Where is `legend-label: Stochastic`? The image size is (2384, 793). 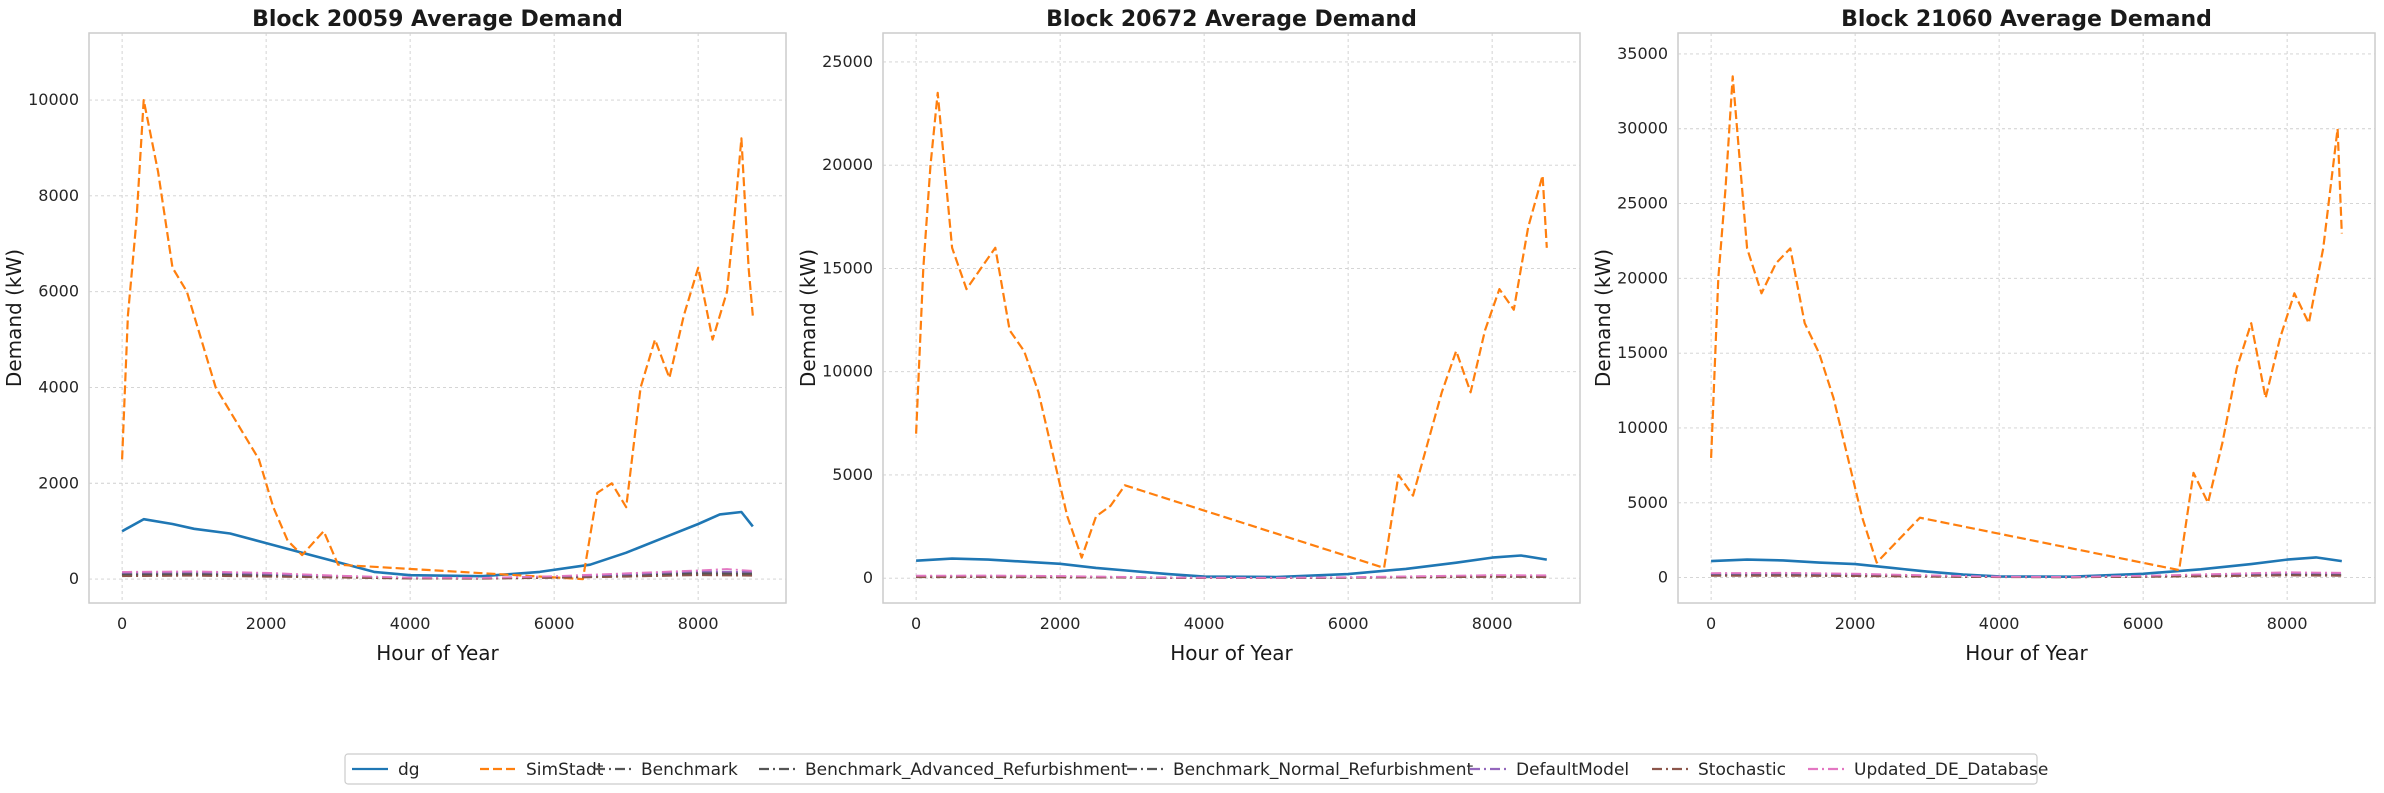
legend-label: Stochastic is located at coordinates (1742, 770).